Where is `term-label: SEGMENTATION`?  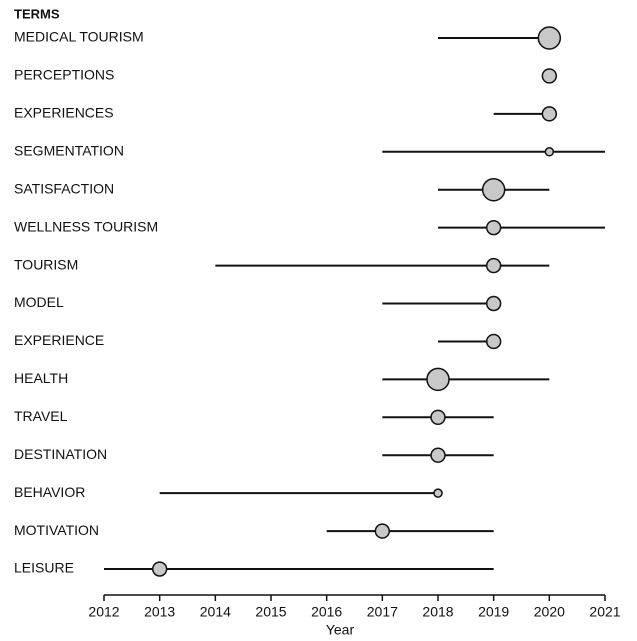
term-label: SEGMENTATION is located at coordinates (69, 150).